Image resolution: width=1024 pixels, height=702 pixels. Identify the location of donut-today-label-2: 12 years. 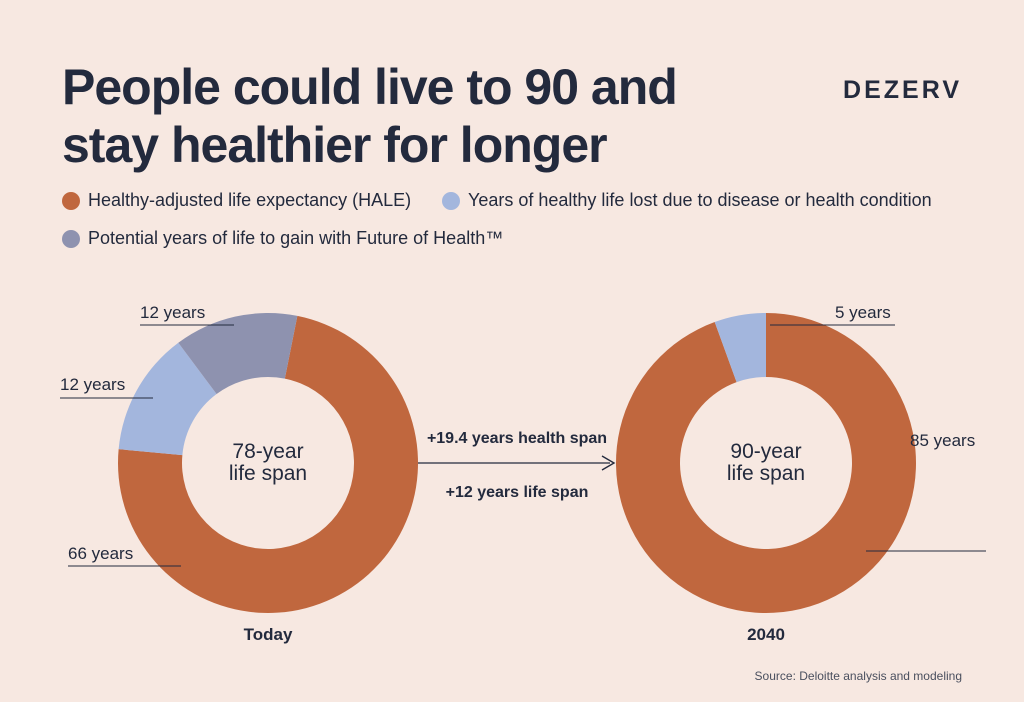
(172, 312).